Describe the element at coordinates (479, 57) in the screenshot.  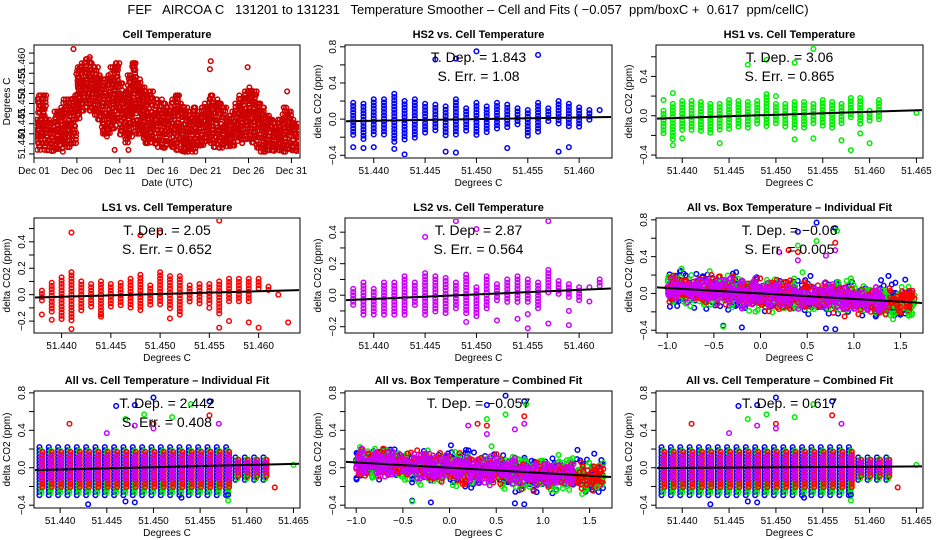
I see `fit-annotation: T. Dep. = 1.843` at that location.